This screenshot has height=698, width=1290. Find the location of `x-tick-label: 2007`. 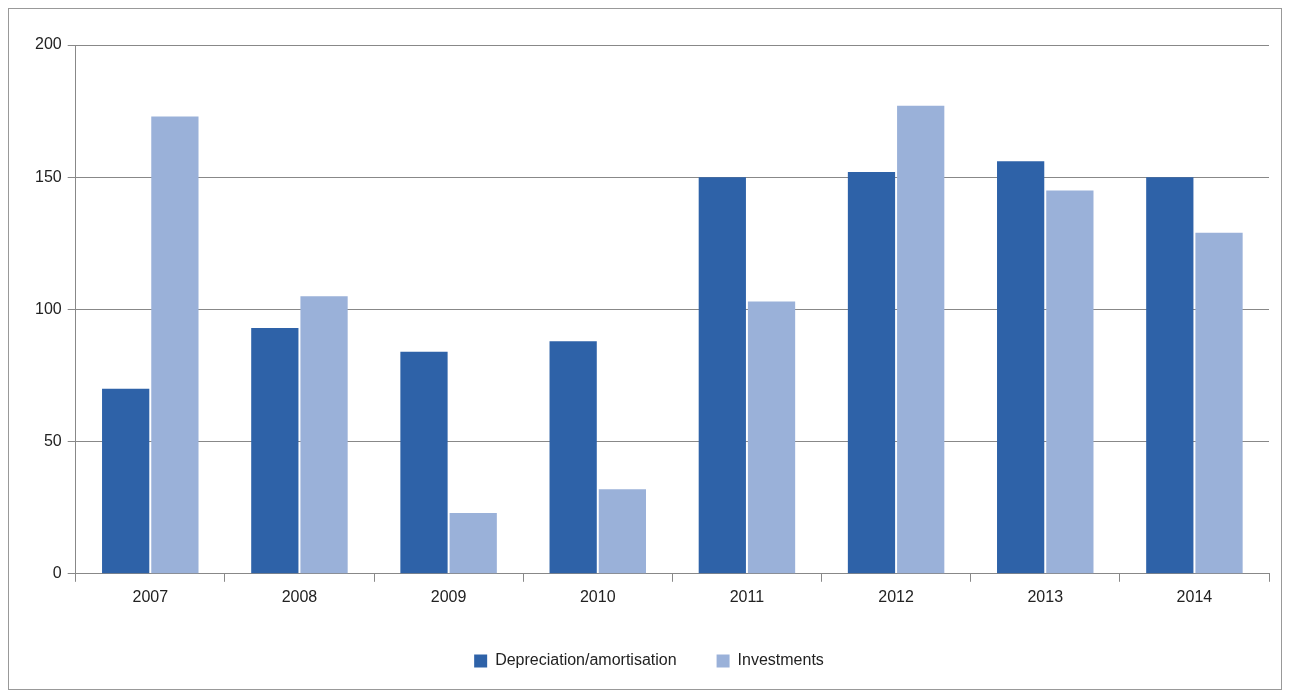

x-tick-label: 2007 is located at coordinates (150, 596).